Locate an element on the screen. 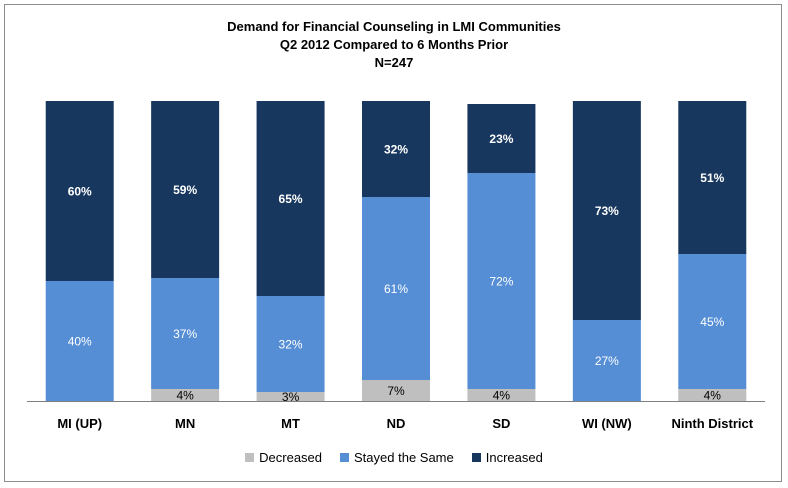  data-label-increased-2: 65% is located at coordinates (291, 199).